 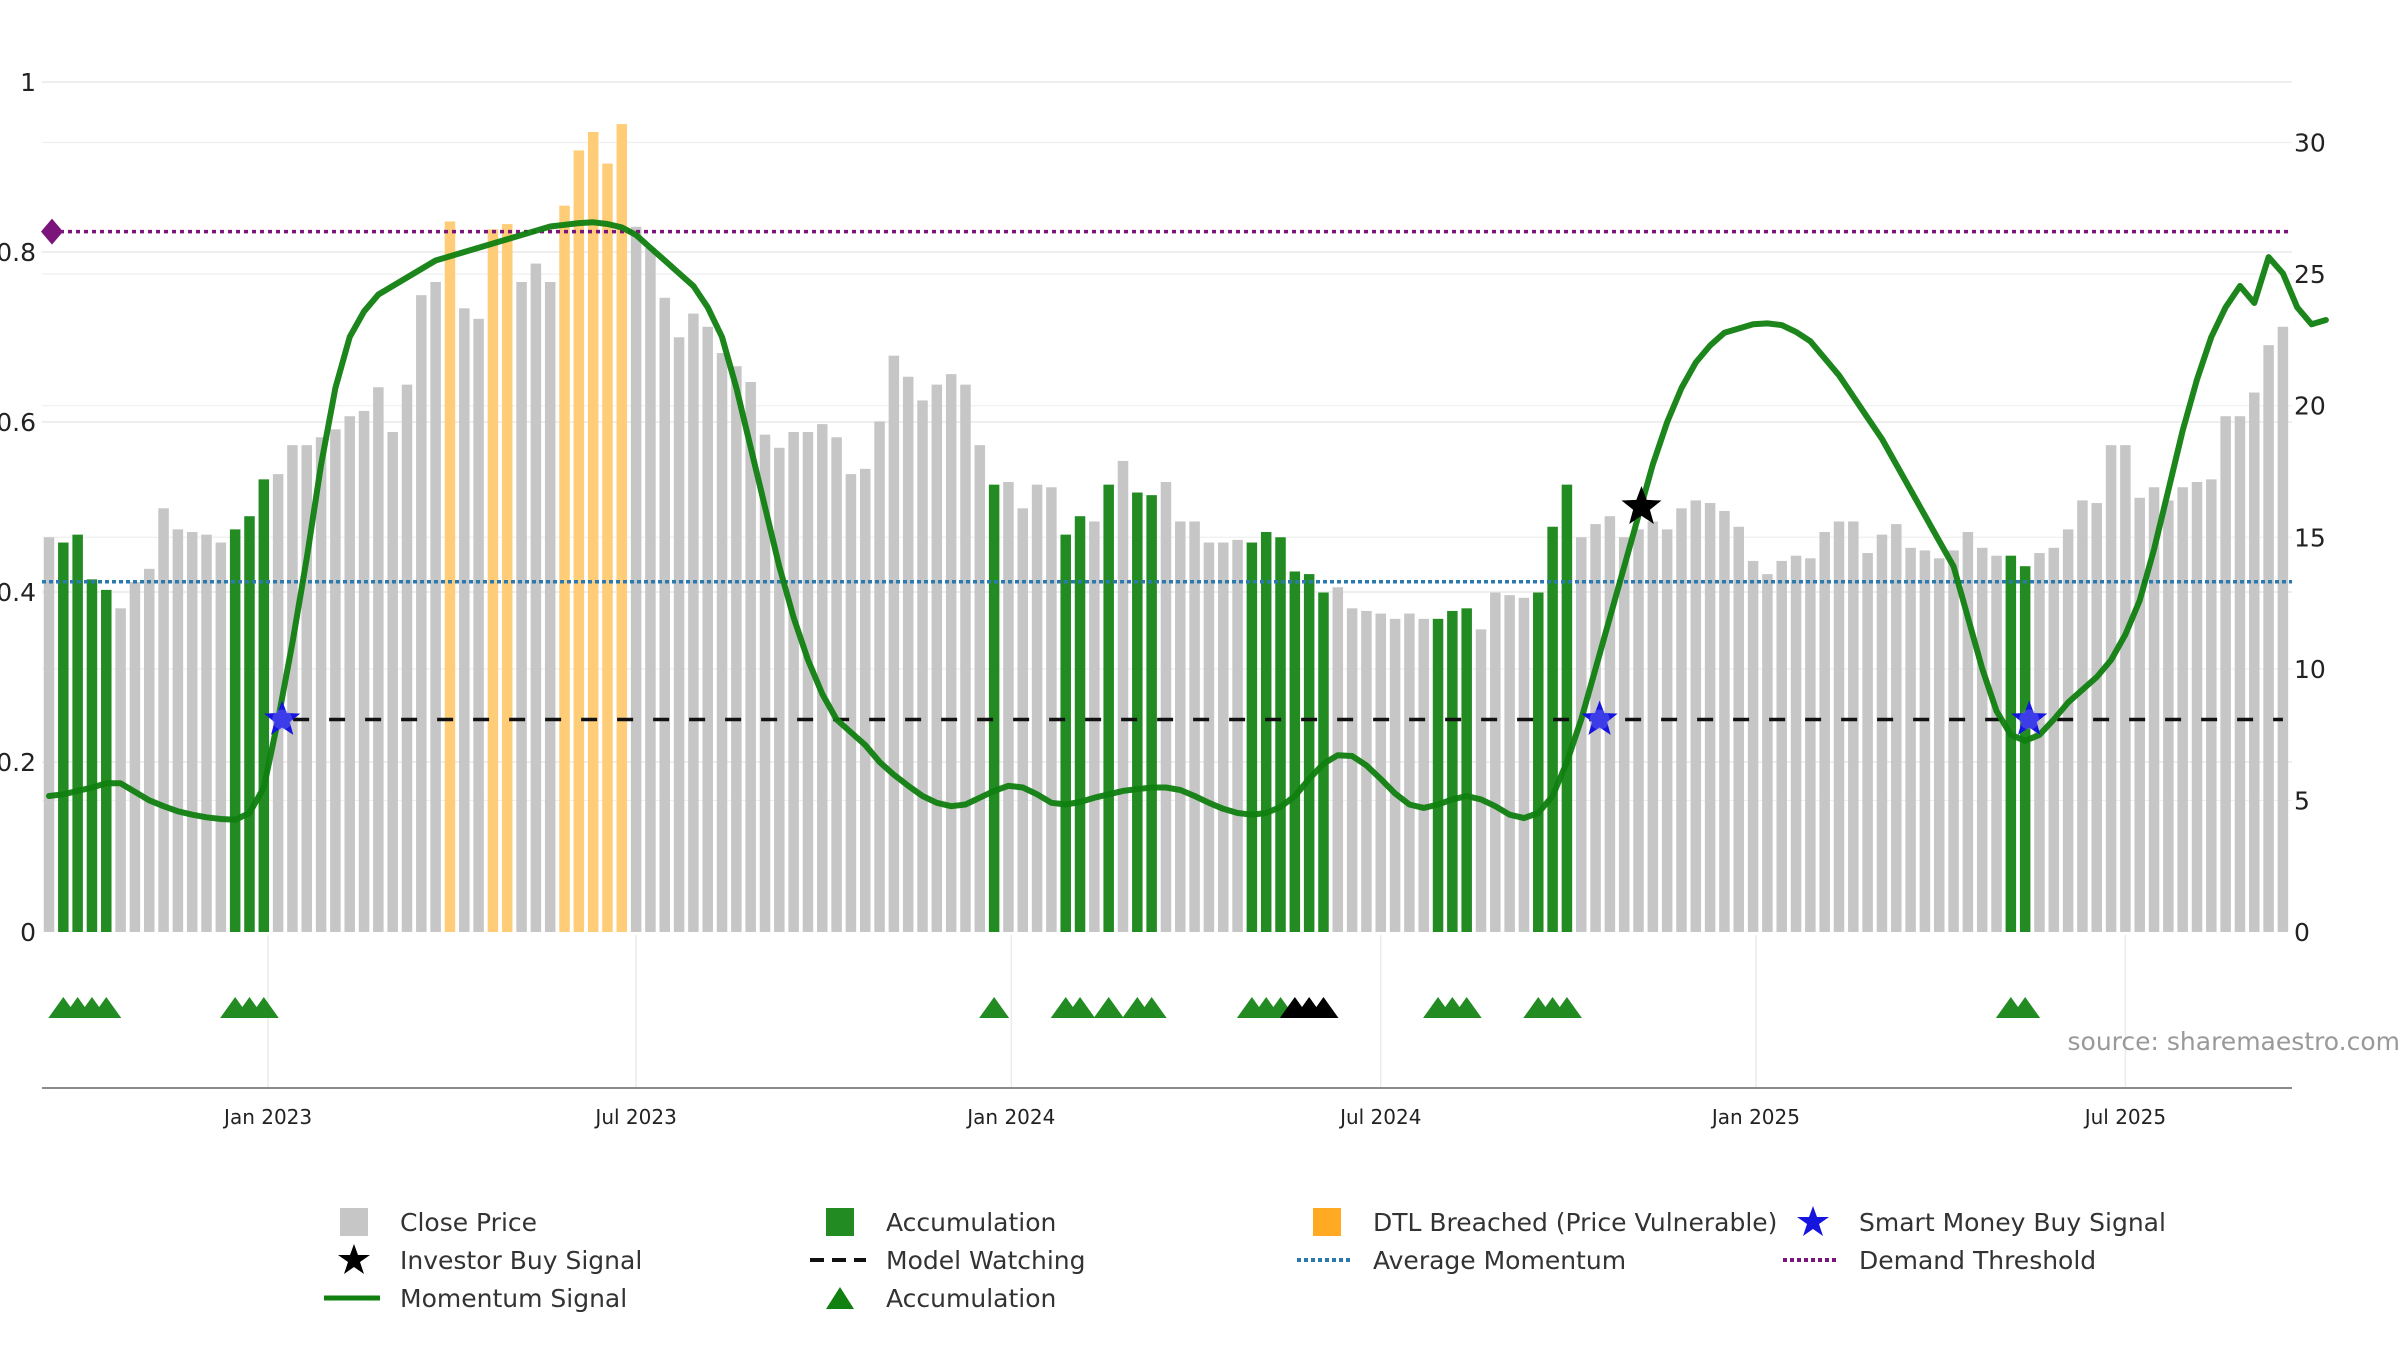 What do you see at coordinates (18, 762) in the screenshot?
I see `left-tick-label: 0.2` at bounding box center [18, 762].